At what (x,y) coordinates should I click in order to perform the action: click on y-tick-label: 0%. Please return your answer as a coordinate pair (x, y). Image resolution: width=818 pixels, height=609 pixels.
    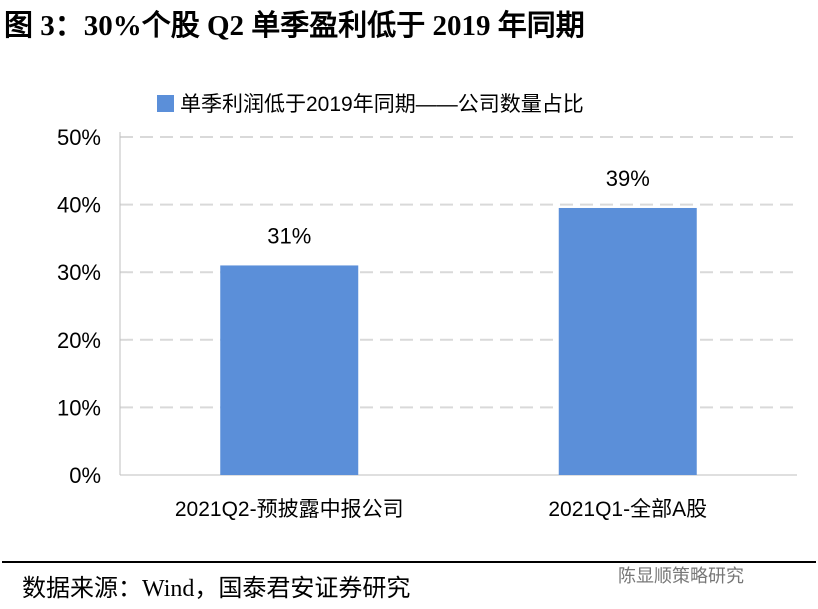
    Looking at the image, I should click on (85, 475).